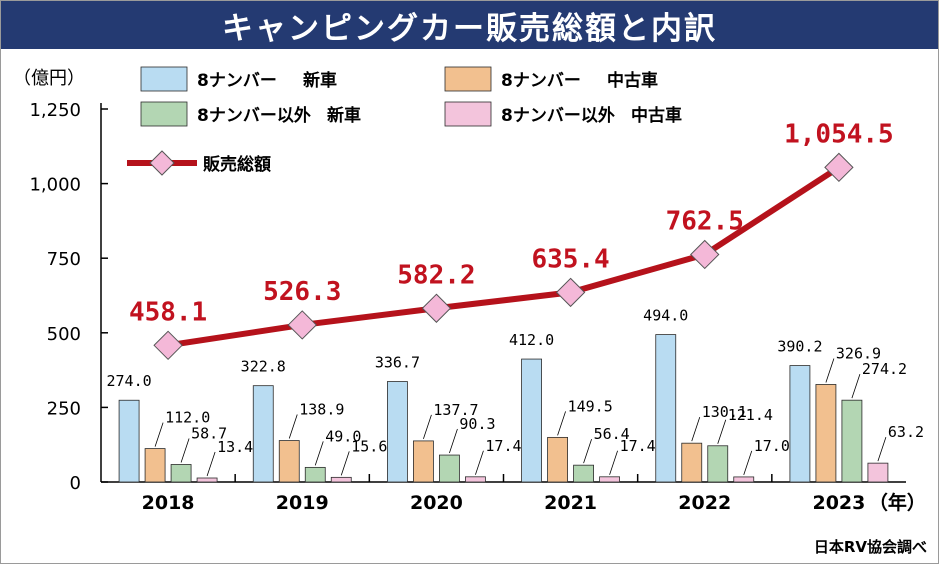 The width and height of the screenshot is (939, 564). What do you see at coordinates (799, 347) in the screenshot?
I see `bar-data-label: 390.2` at bounding box center [799, 347].